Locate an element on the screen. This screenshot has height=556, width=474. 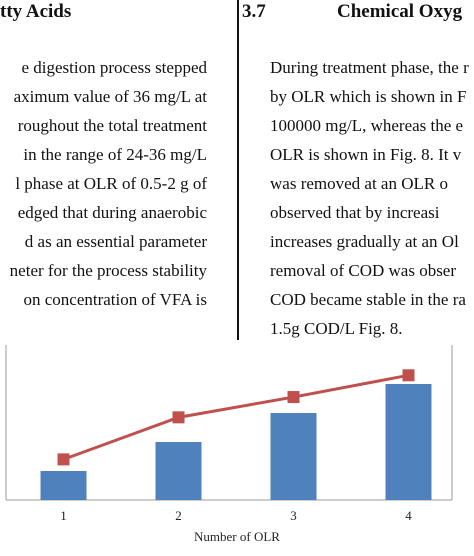
x-tick-label: 4 is located at coordinates (408, 515).